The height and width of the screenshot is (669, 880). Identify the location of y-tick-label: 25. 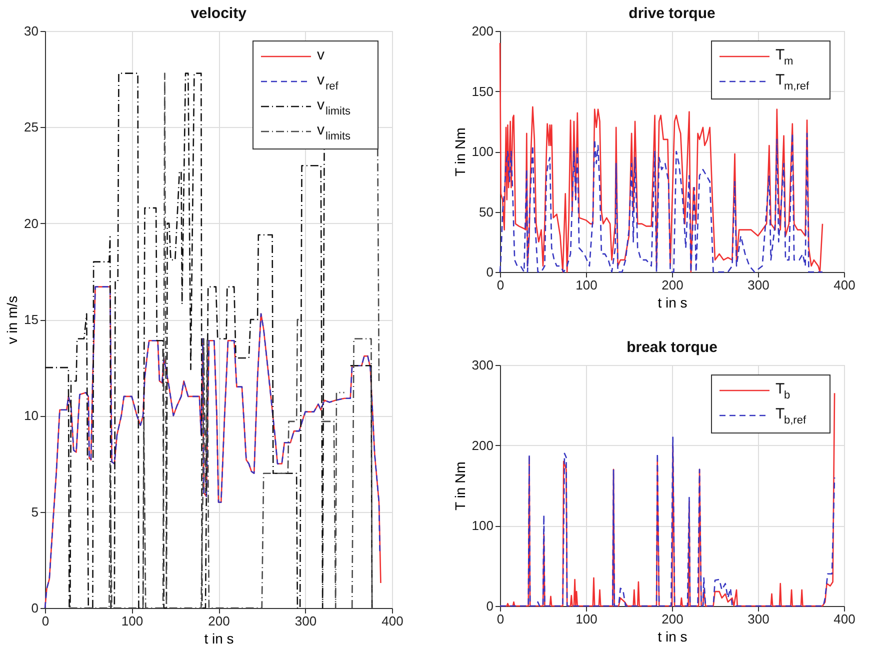
(31, 127).